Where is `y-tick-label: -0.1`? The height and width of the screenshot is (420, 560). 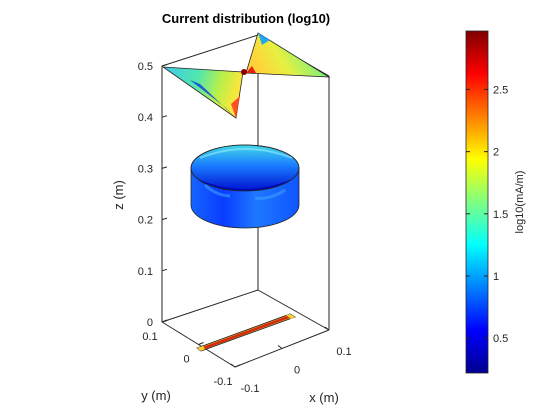
y-tick-label: -0.1 is located at coordinates (223, 382).